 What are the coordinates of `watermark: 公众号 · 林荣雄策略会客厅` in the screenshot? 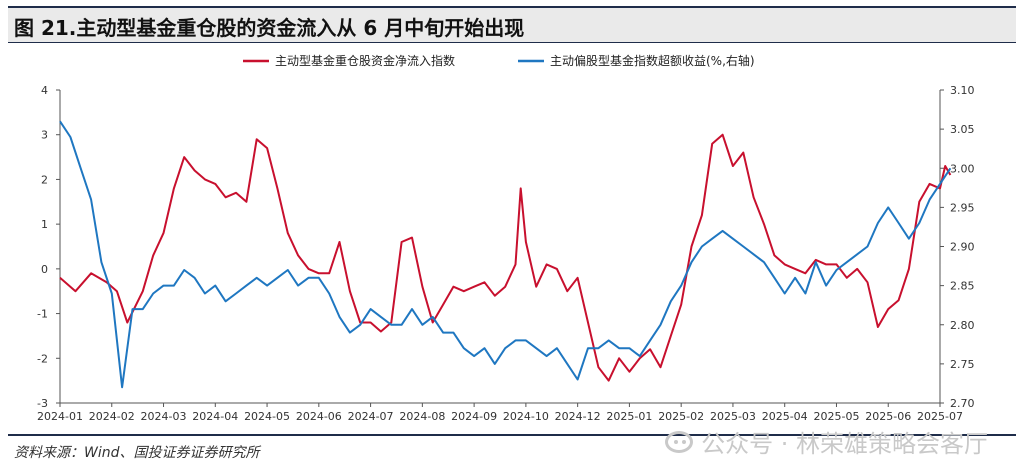 It's located at (826, 441).